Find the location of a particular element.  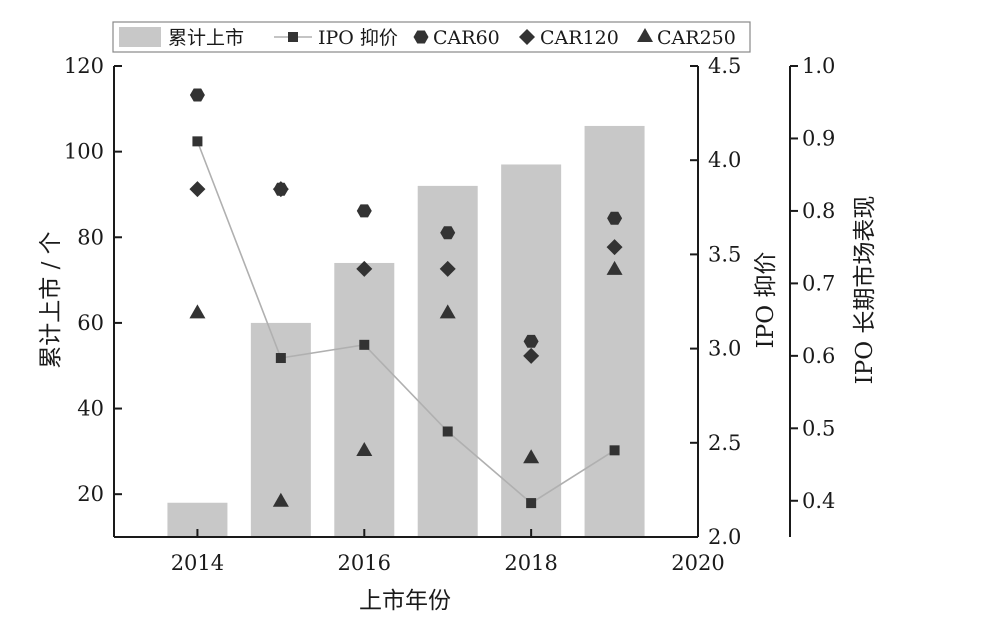

legend-marker-hexagon is located at coordinates (421, 37).